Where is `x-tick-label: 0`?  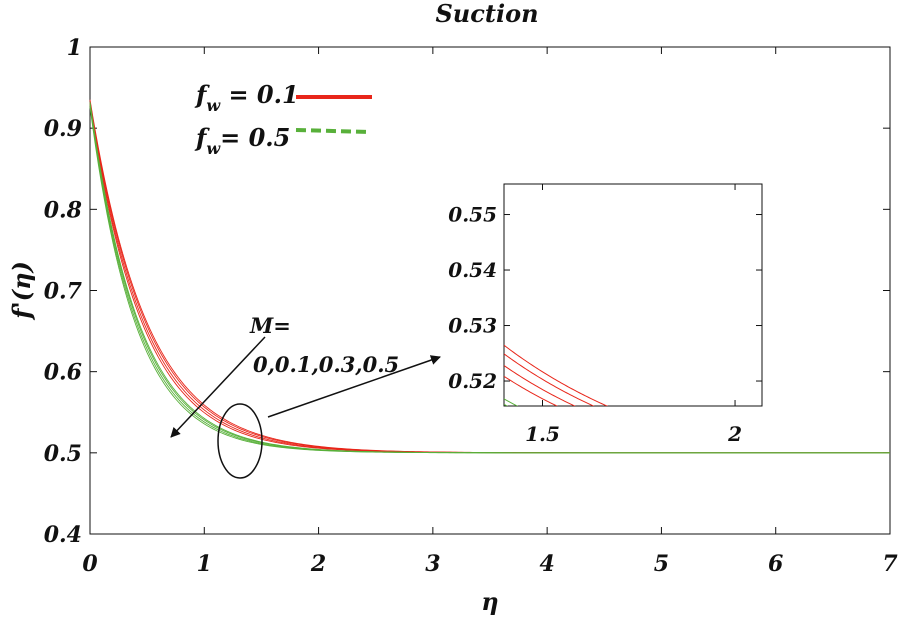 x-tick-label: 0 is located at coordinates (90, 564).